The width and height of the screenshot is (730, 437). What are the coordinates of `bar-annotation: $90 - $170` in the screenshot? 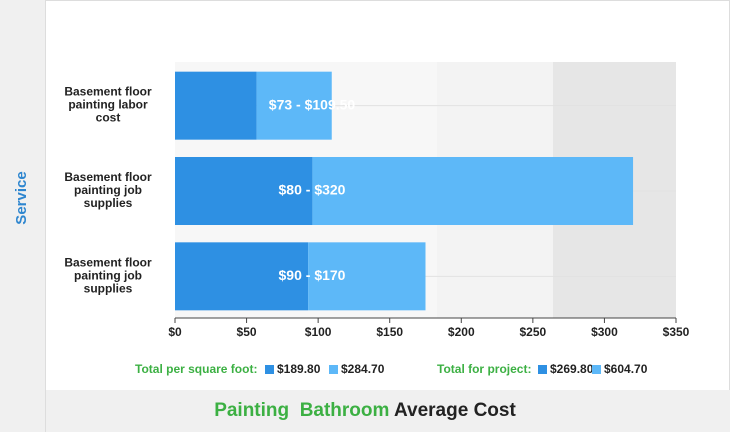 It's located at (312, 275).